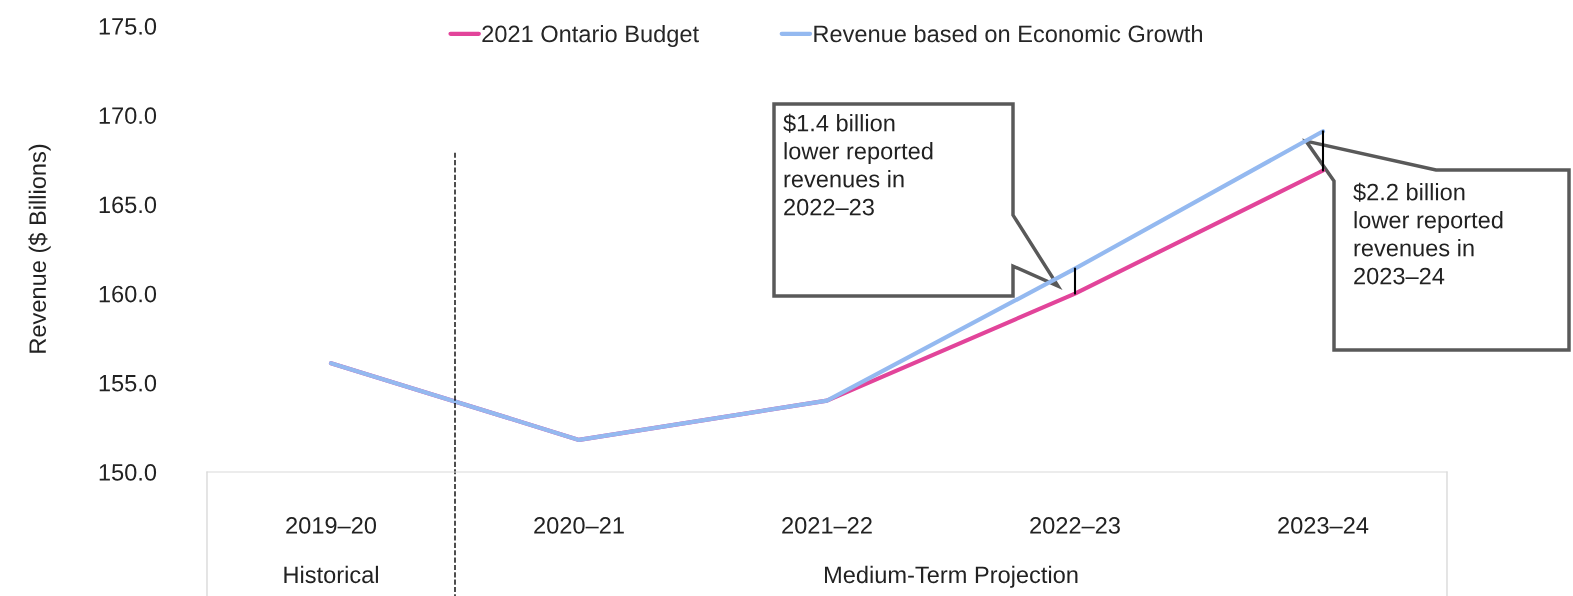 This screenshot has width=1573, height=596. Describe the element at coordinates (1428, 233) in the screenshot. I see `annotation: $2.2 billion lower reported revenues in 2023–24` at that location.